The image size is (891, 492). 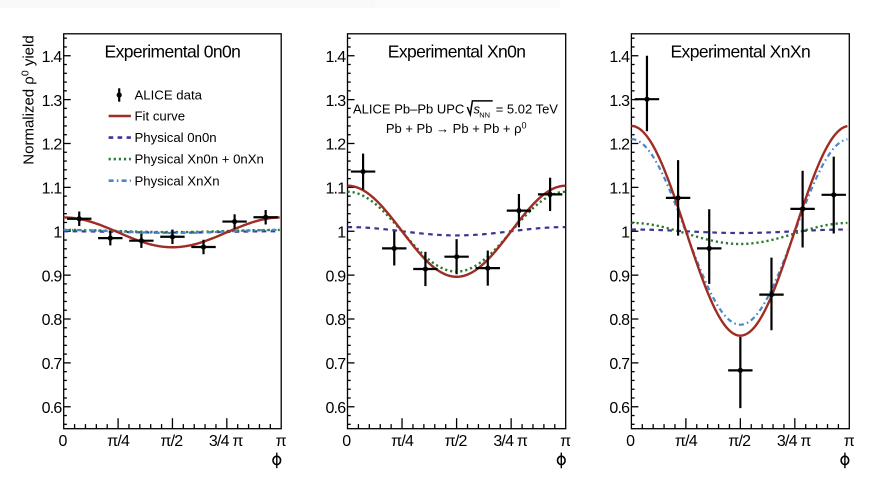 What do you see at coordinates (29, 99) in the screenshot?
I see `svg-text: Normalized ρ0 yield` at bounding box center [29, 99].